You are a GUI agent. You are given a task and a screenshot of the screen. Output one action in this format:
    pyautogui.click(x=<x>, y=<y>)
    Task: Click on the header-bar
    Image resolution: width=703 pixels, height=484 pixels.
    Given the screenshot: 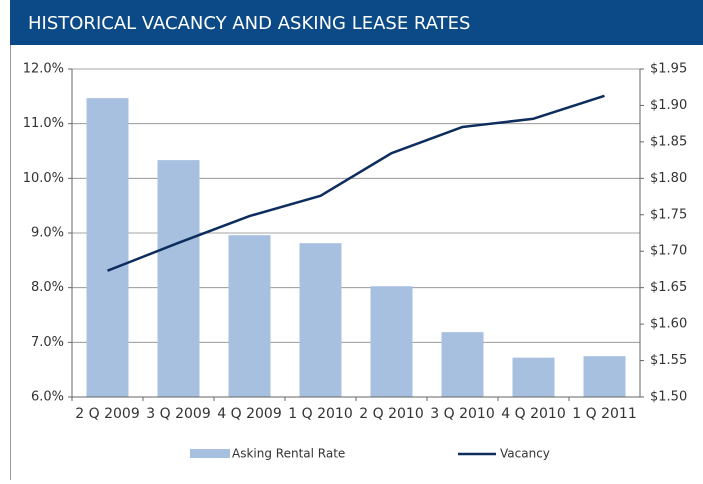 What is the action you would take?
    pyautogui.click(x=356, y=22)
    